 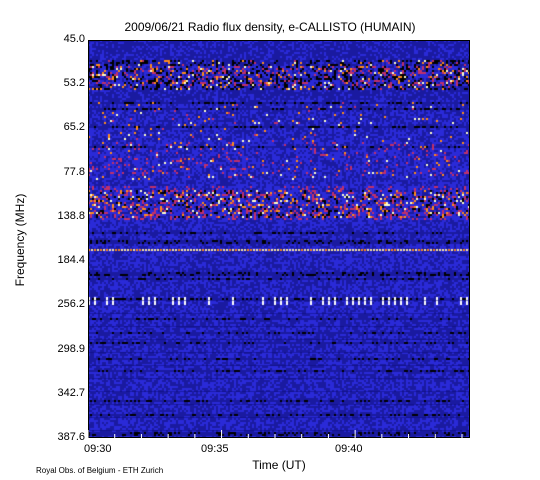 I want to click on x-tick-label: 09:30, so click(x=98, y=449).